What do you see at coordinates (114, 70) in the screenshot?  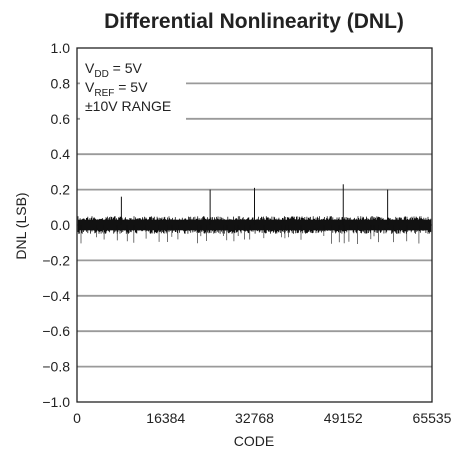 I see `condition-line: VDD = 5V` at bounding box center [114, 70].